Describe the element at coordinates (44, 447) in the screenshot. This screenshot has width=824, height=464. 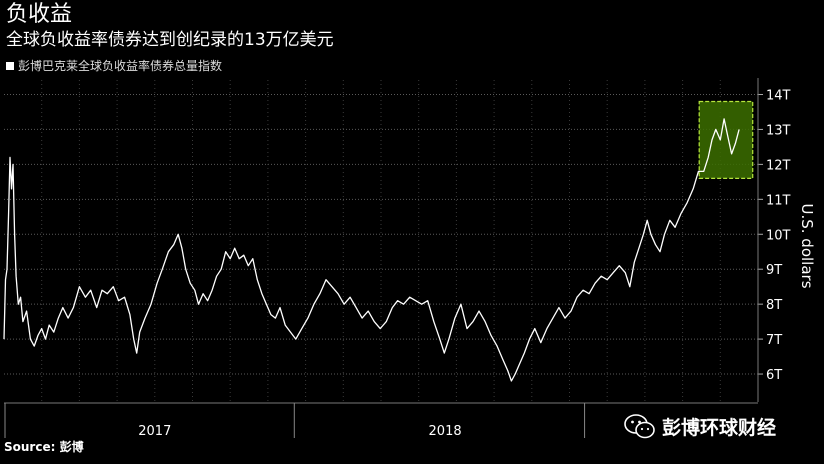
I see `source-label: Source: 彭博` at that location.